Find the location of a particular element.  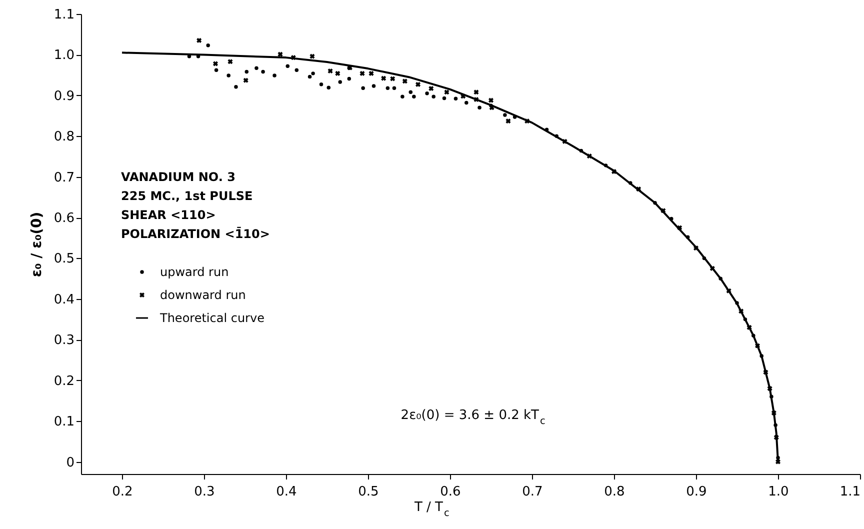

x-tick-label: 0.9 is located at coordinates (696, 492).